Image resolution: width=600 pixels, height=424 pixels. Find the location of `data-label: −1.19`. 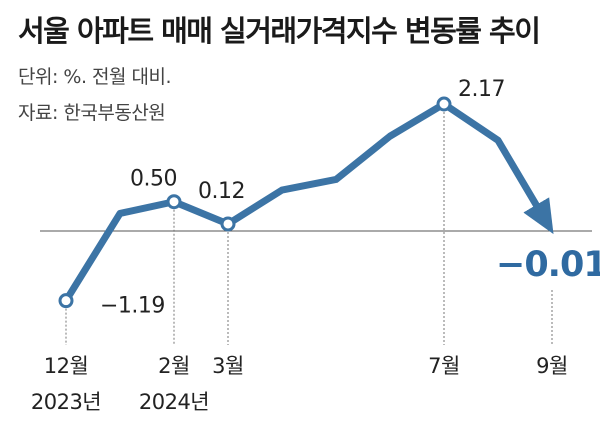

data-label: −1.19 is located at coordinates (132, 306).